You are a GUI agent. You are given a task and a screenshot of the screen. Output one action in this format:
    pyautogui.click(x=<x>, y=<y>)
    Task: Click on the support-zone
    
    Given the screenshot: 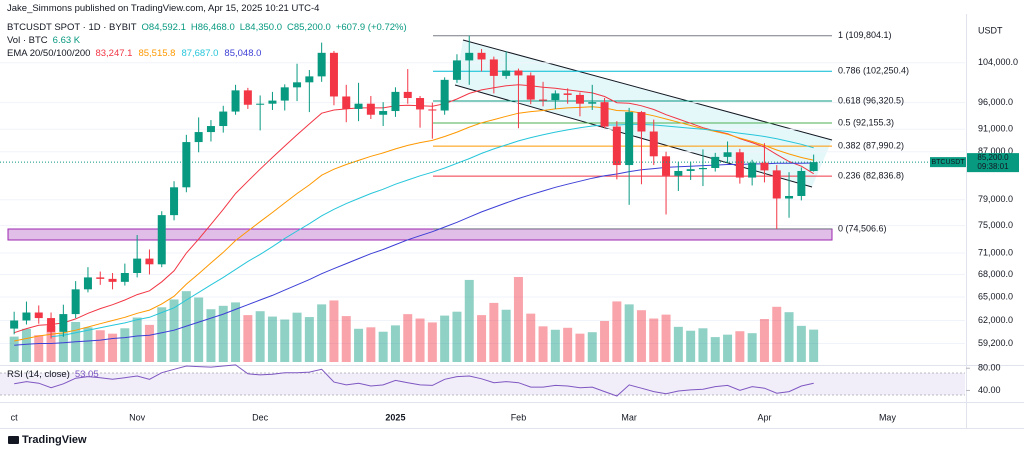 What is the action you would take?
    pyautogui.click(x=420, y=234)
    